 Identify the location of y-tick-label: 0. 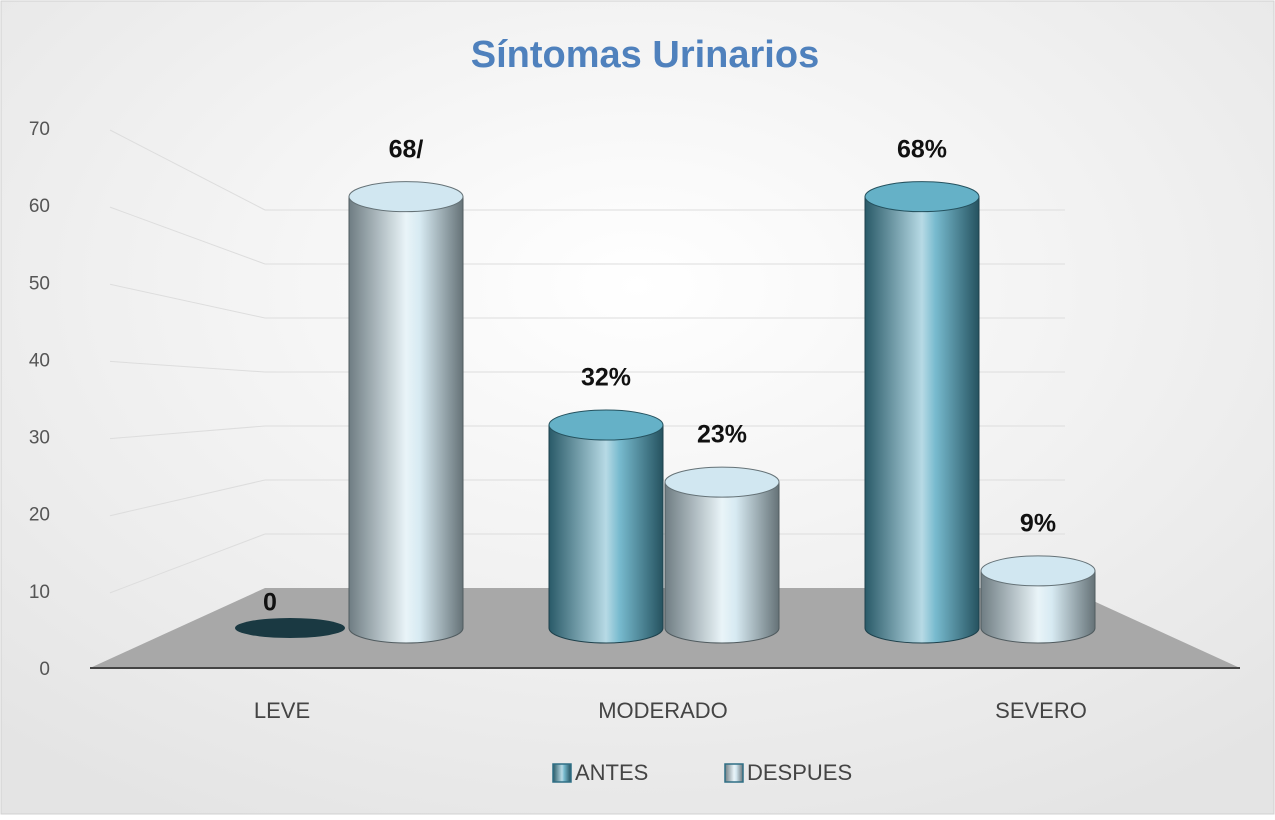
(44, 669).